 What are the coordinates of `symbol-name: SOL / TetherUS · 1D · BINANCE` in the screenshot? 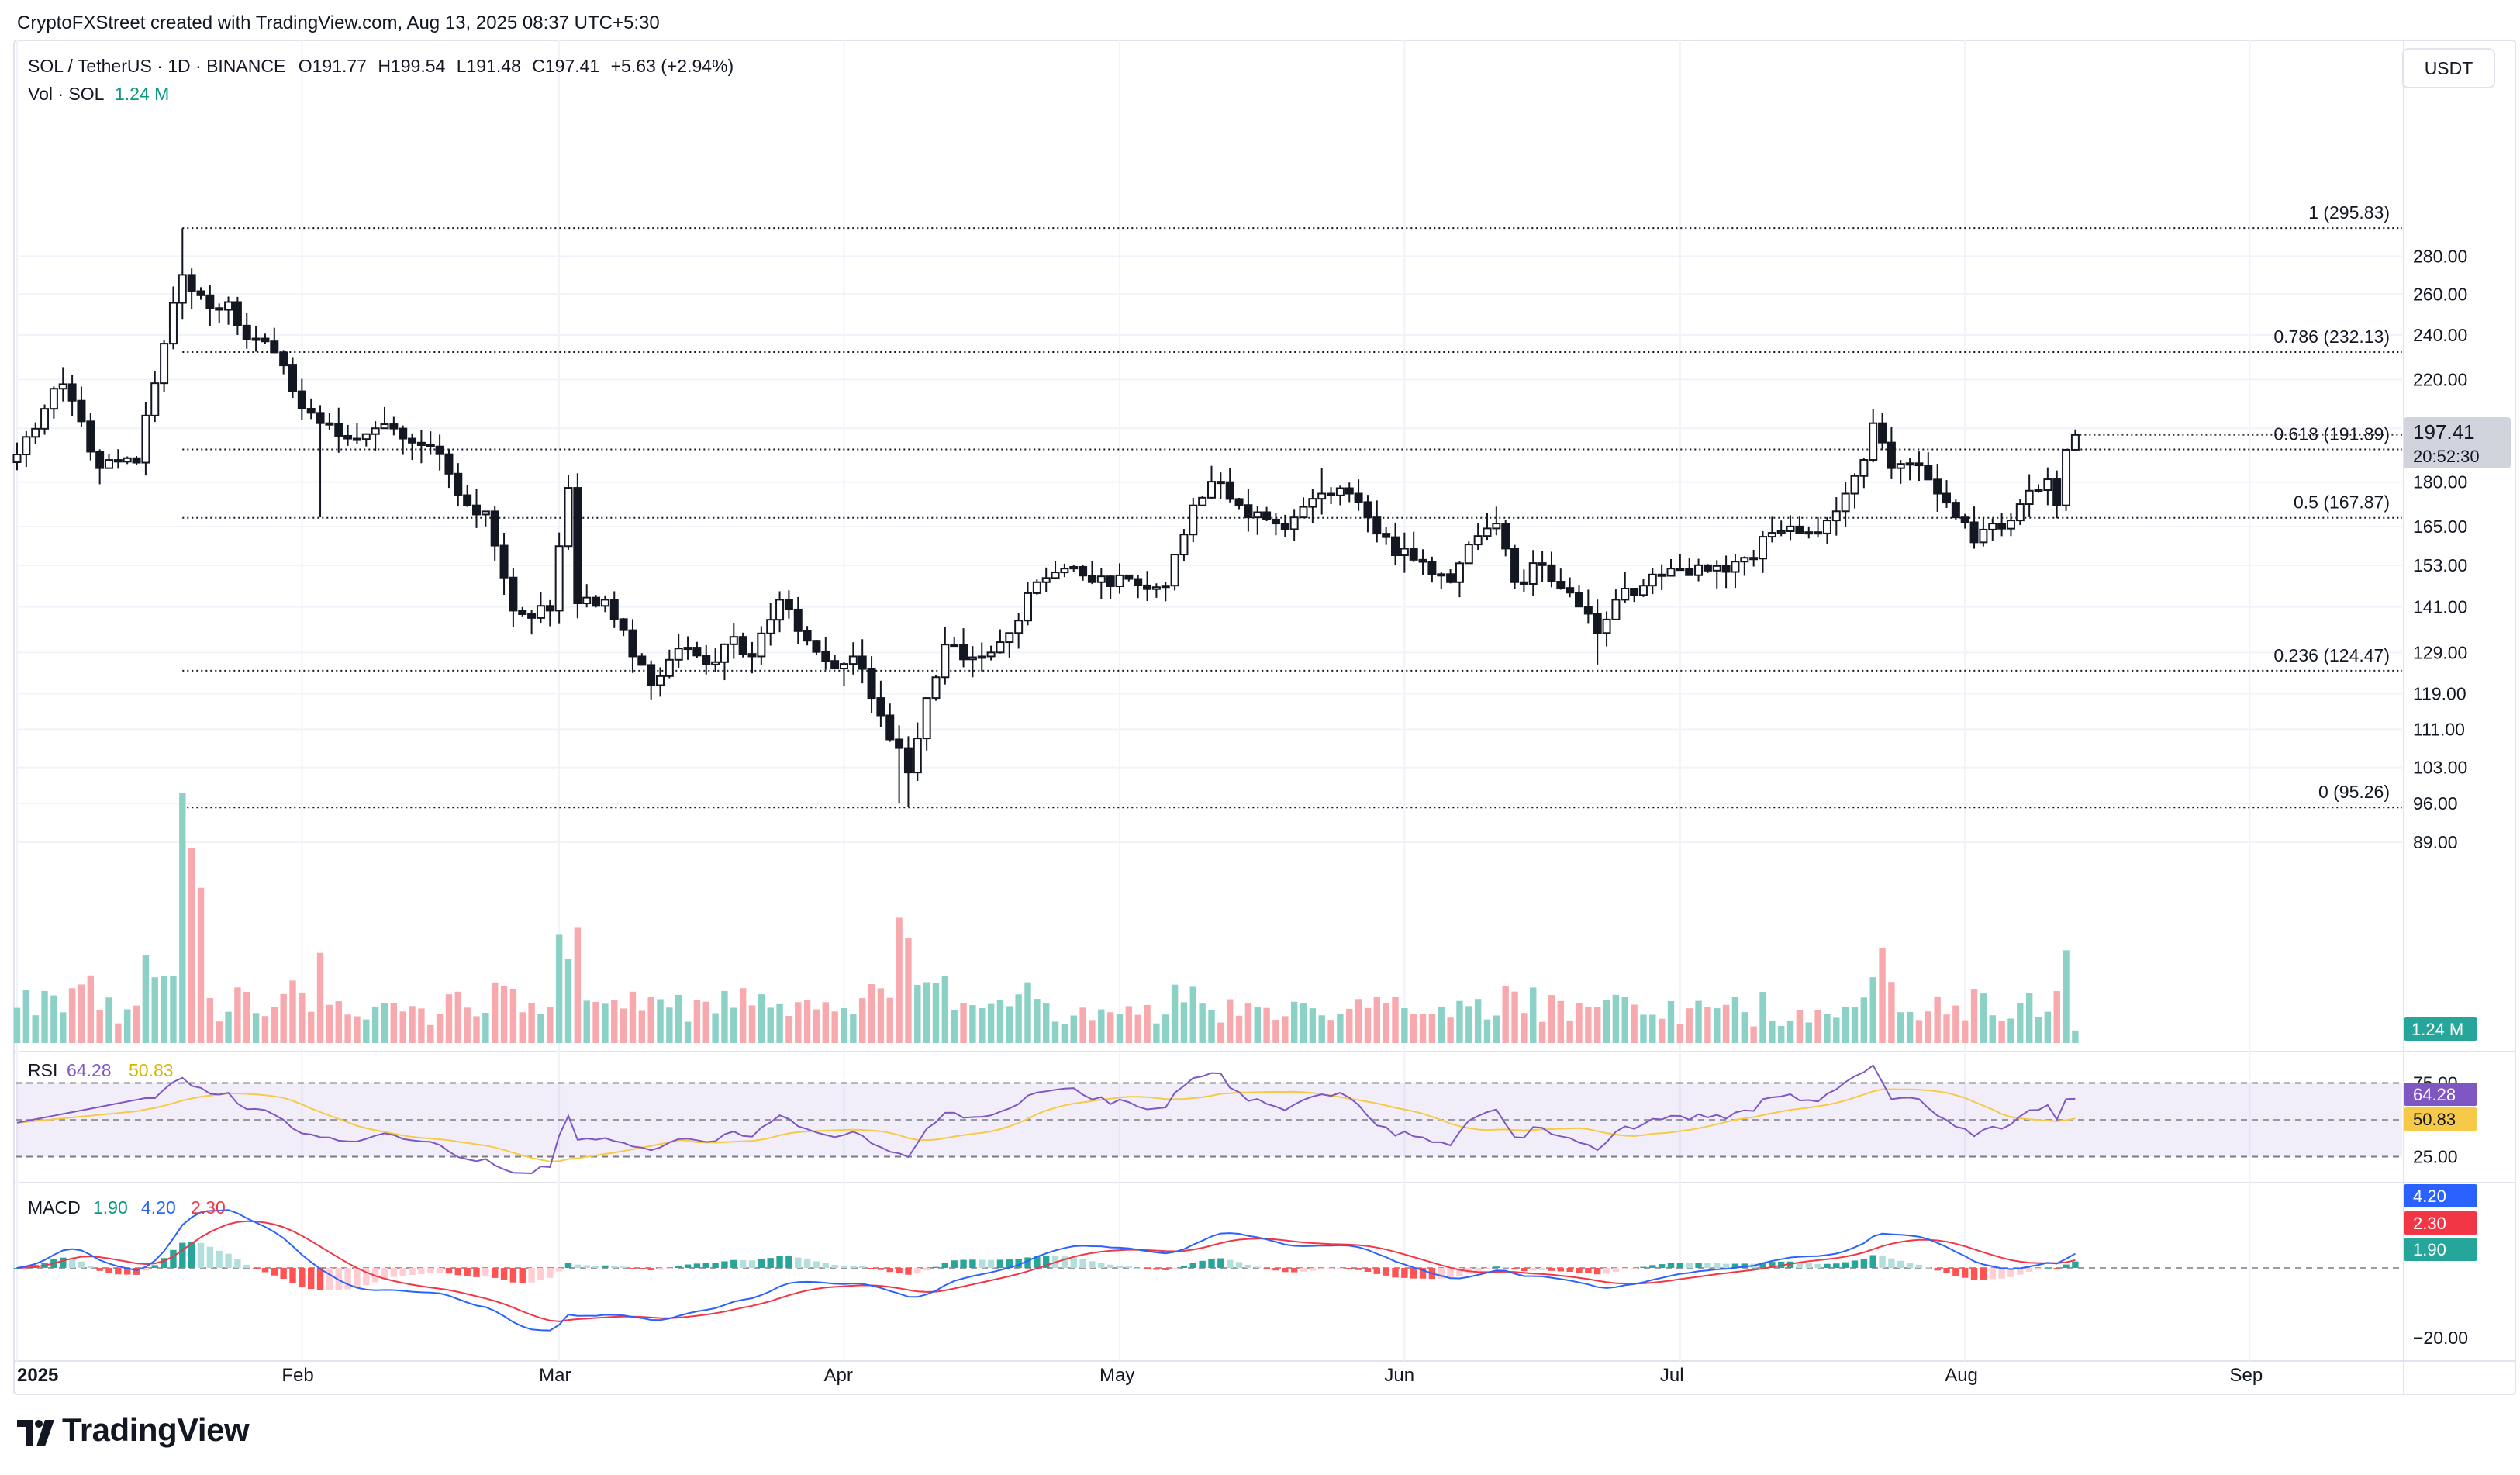 It's located at (157, 66).